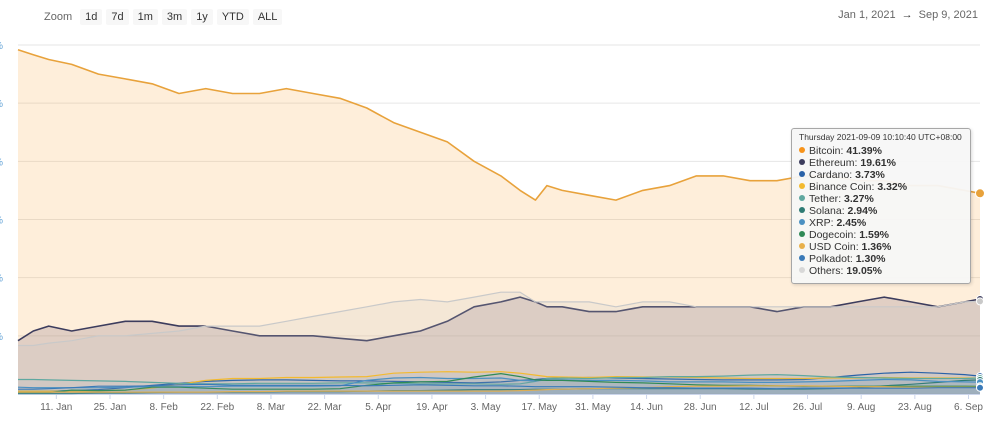 This screenshot has height=429, width=1000. What do you see at coordinates (646, 407) in the screenshot?
I see `x-tick-label: 14. Jun` at bounding box center [646, 407].